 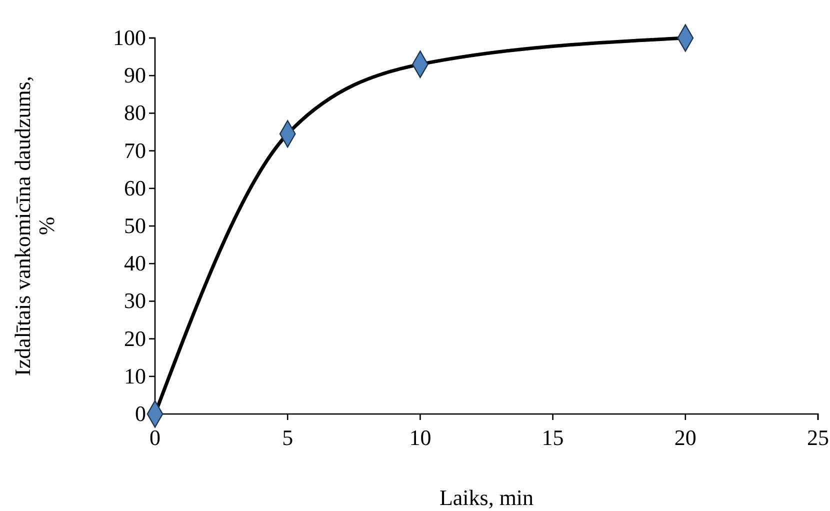 I want to click on x-tick-label: 20, so click(x=685, y=437).